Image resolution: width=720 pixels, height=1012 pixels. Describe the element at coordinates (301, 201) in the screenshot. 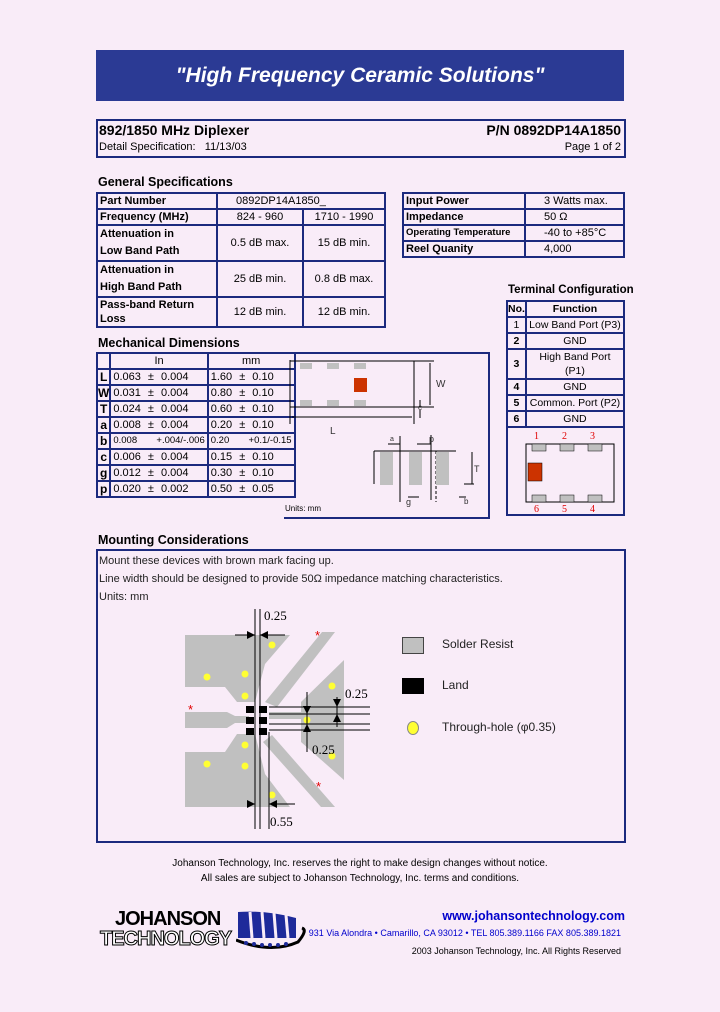

I see `cell: 0892DP14A1850_` at that location.